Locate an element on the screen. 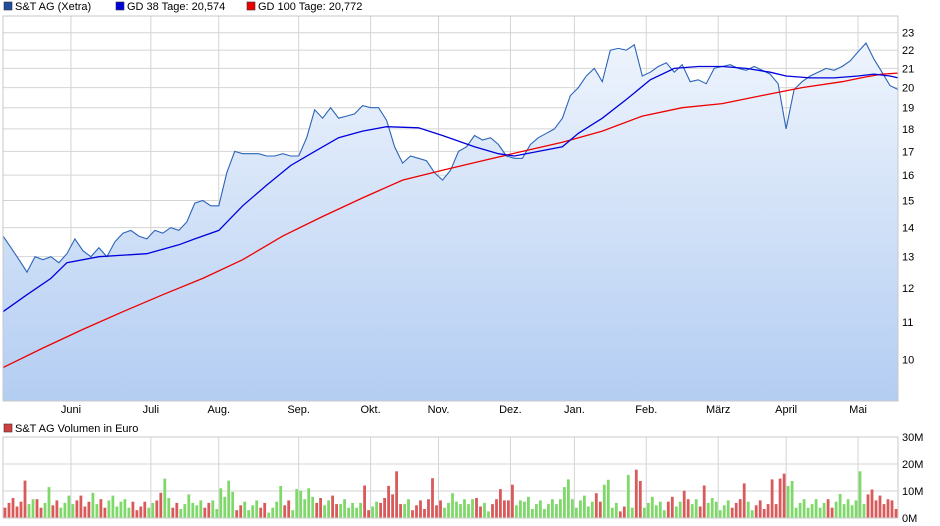 This screenshot has height=526, width=940. price-y-tick-label: 14 is located at coordinates (908, 229).